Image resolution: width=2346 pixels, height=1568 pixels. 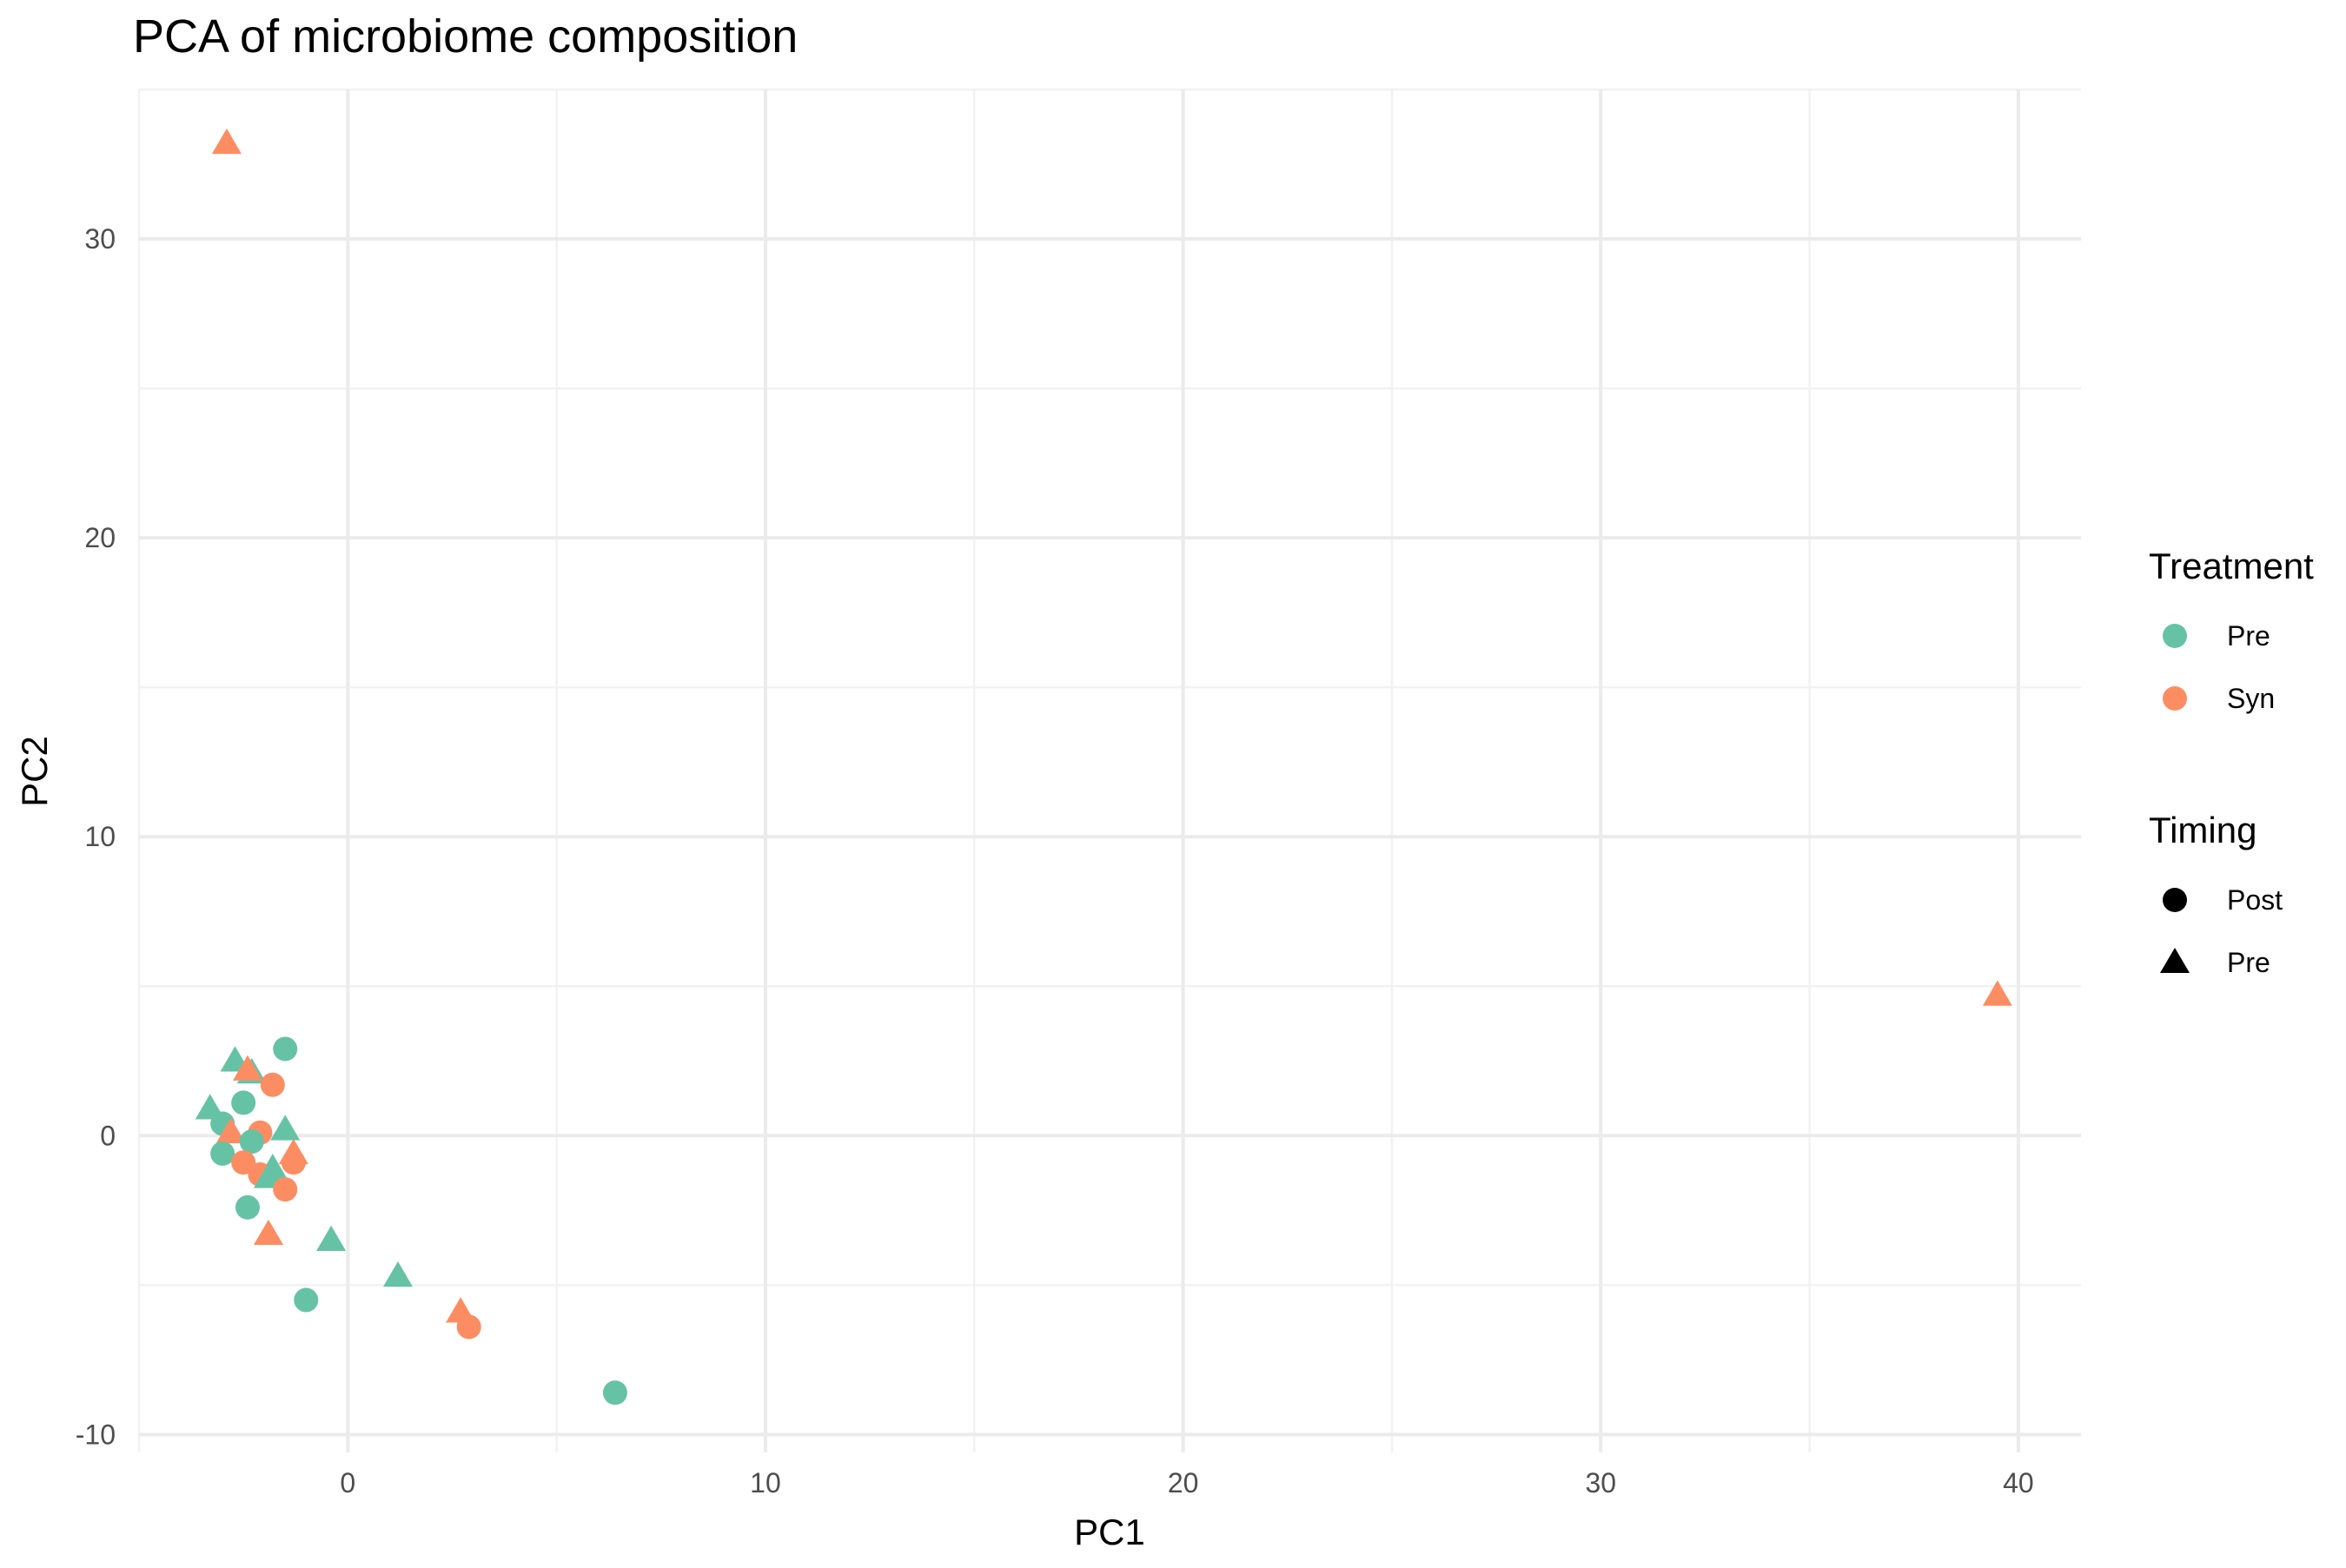 What do you see at coordinates (1600, 1483) in the screenshot?
I see `x-tick-label: 30` at bounding box center [1600, 1483].